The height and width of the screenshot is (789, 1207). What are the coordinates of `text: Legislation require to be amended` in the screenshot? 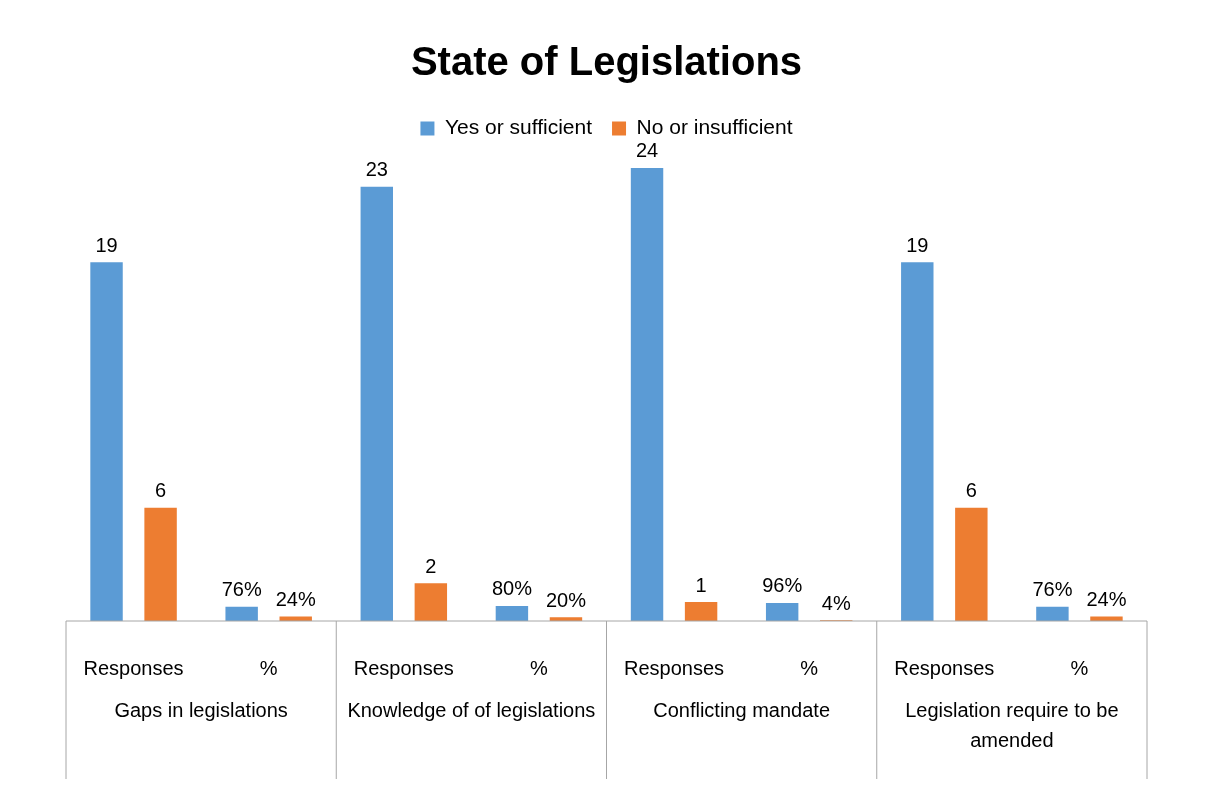 It's located at (1012, 724).